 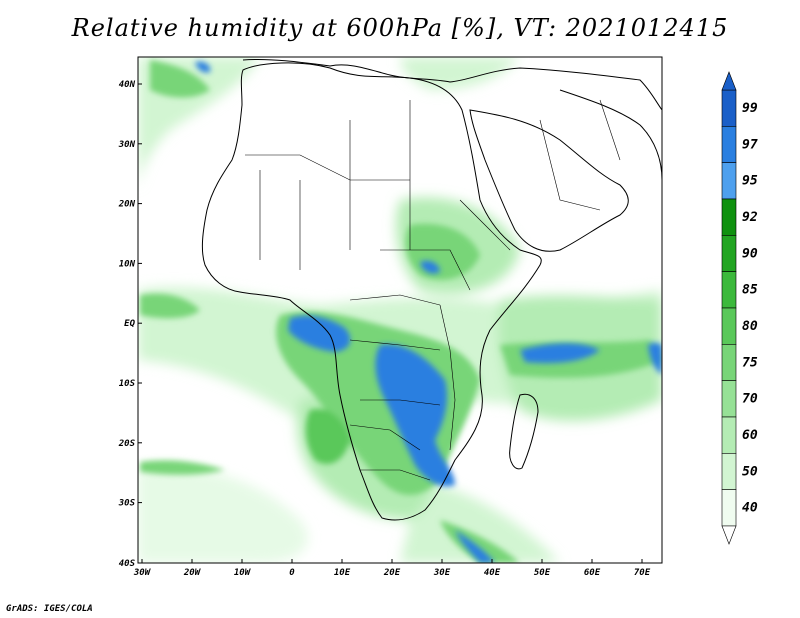 What do you see at coordinates (292, 573) in the screenshot?
I see `x-tick-label: 0` at bounding box center [292, 573].